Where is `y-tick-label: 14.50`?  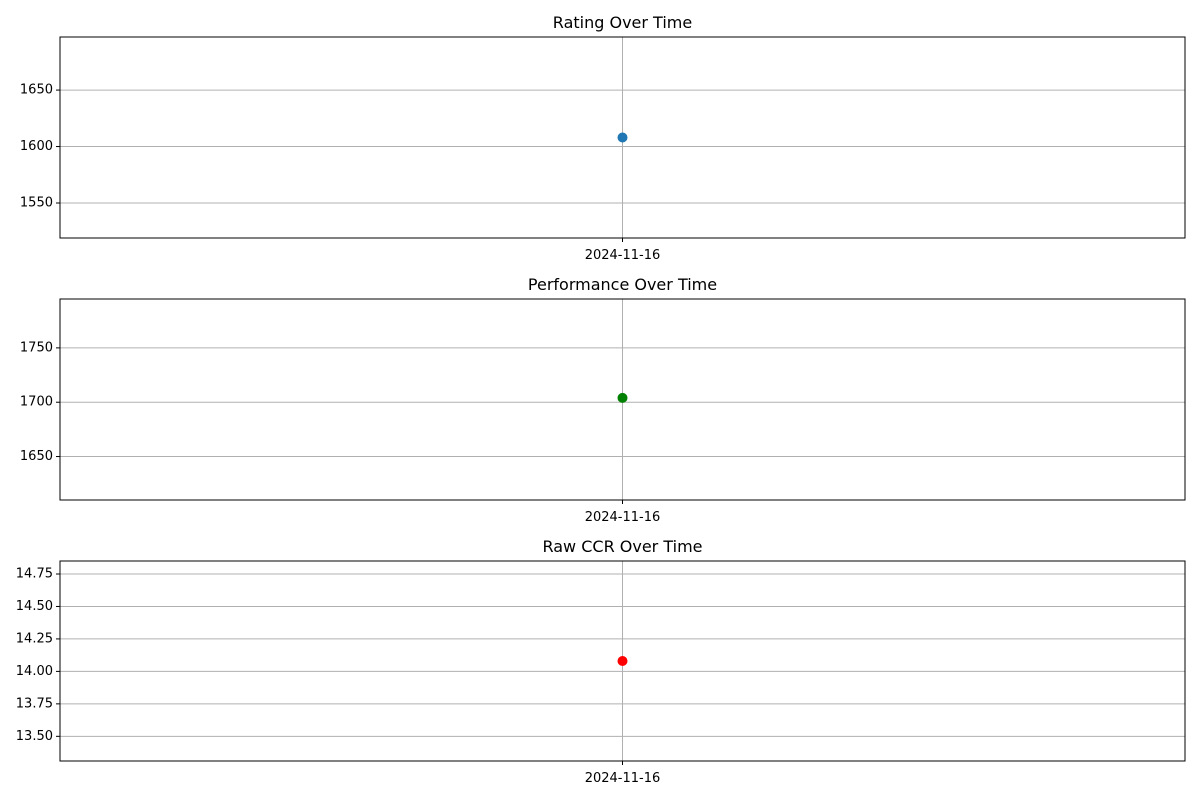
y-tick-label: 14.50 is located at coordinates (34, 606).